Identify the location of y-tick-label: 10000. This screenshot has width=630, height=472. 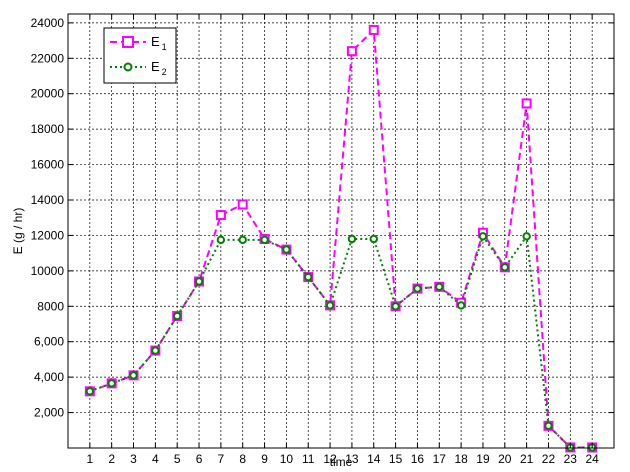
(48, 271).